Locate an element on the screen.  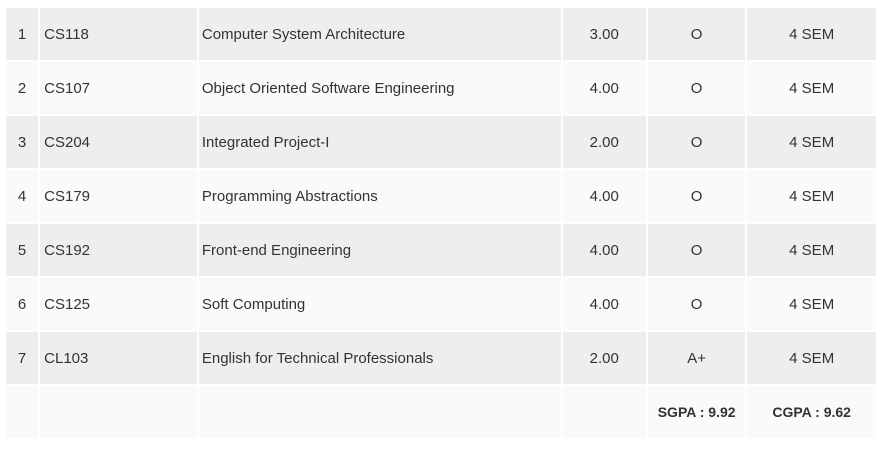
cgpa-value: CGPA : 9.62 is located at coordinates (811, 412).